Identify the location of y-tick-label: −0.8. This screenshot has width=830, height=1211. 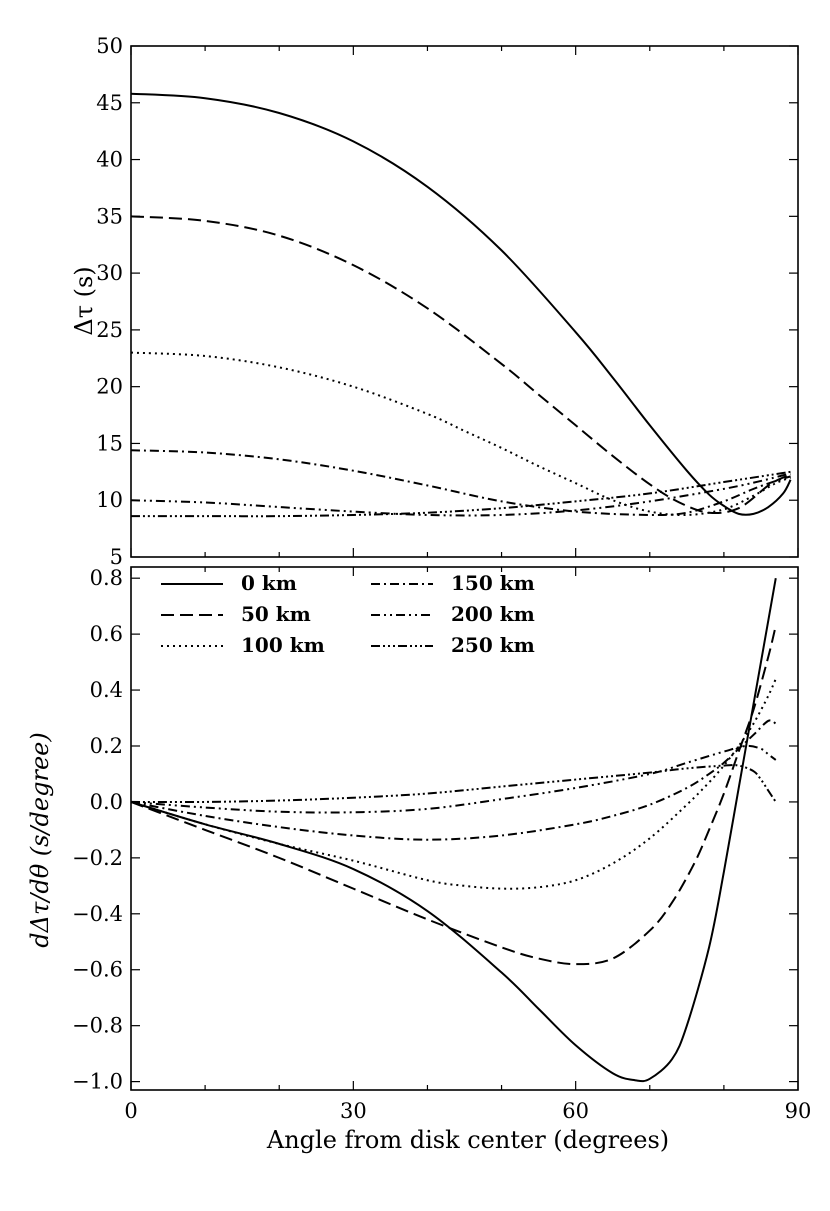
(97, 1026).